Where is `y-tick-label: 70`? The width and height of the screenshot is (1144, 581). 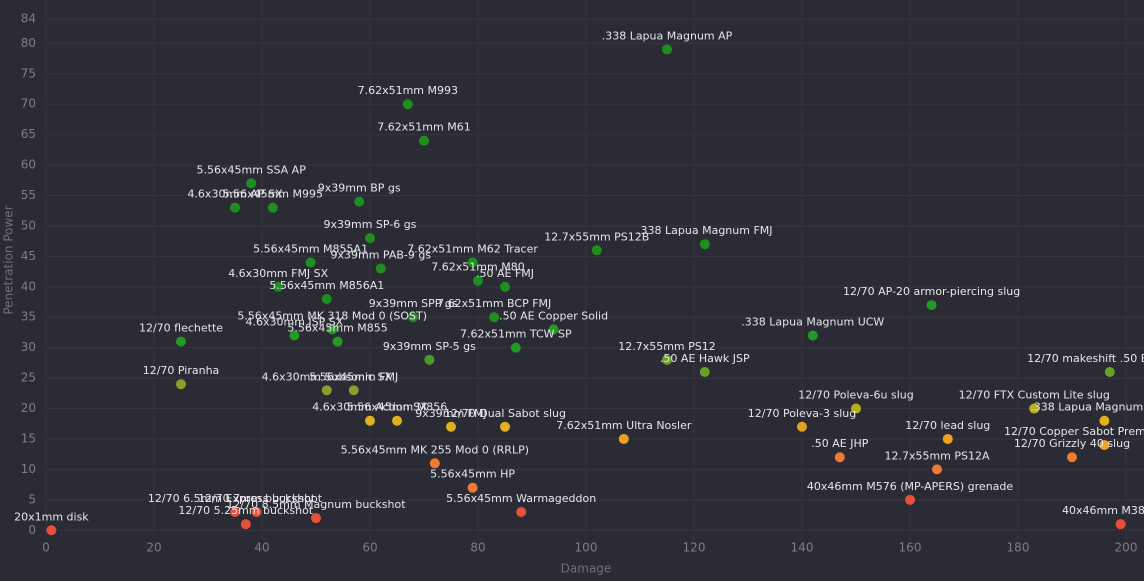 y-tick-label: 70 is located at coordinates (28, 104).